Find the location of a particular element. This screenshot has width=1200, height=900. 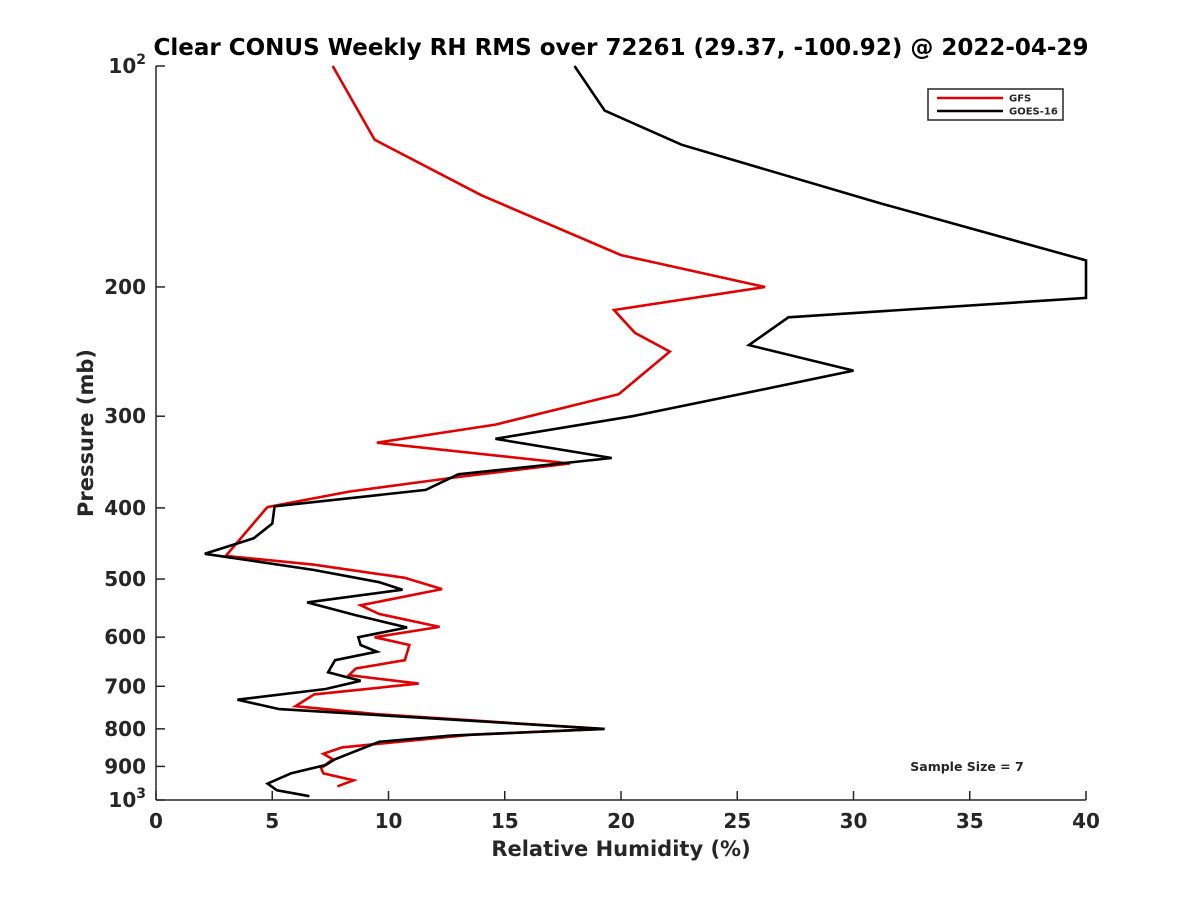

y-axis-label: Pressure (mb) is located at coordinates (86, 433).